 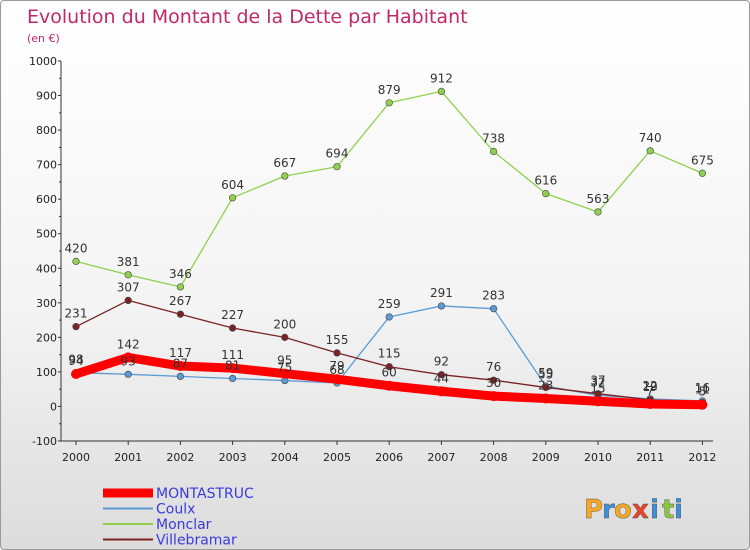 I want to click on data-label-coulx: 59, so click(x=545, y=373).